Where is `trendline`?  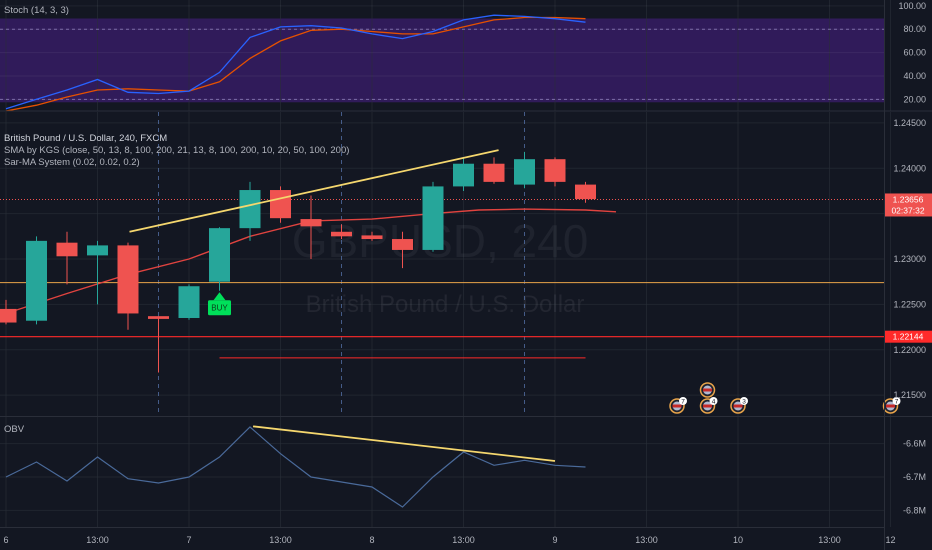
trendline is located at coordinates (314, 191).